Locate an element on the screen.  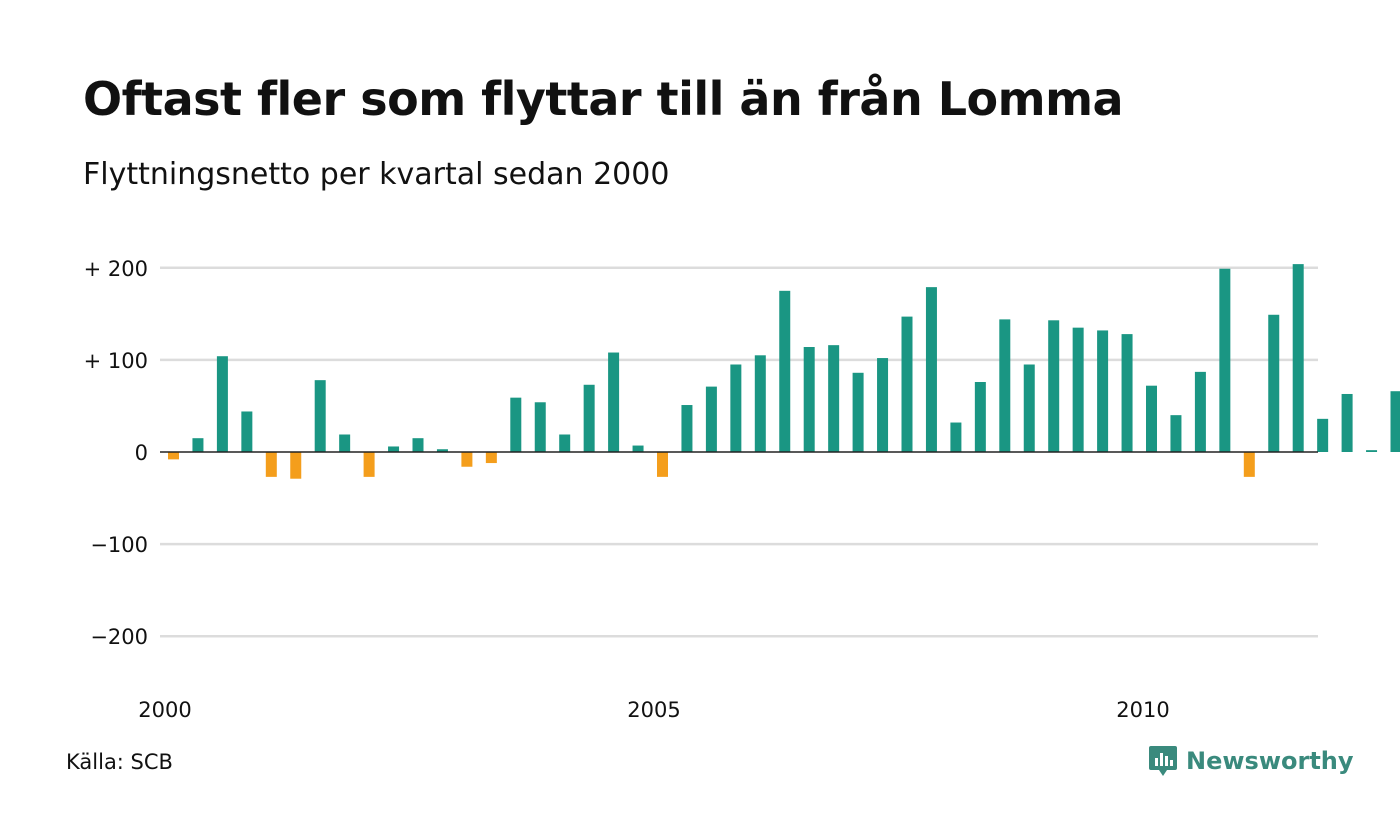
x-tick-label: 2005 is located at coordinates (653, 710).